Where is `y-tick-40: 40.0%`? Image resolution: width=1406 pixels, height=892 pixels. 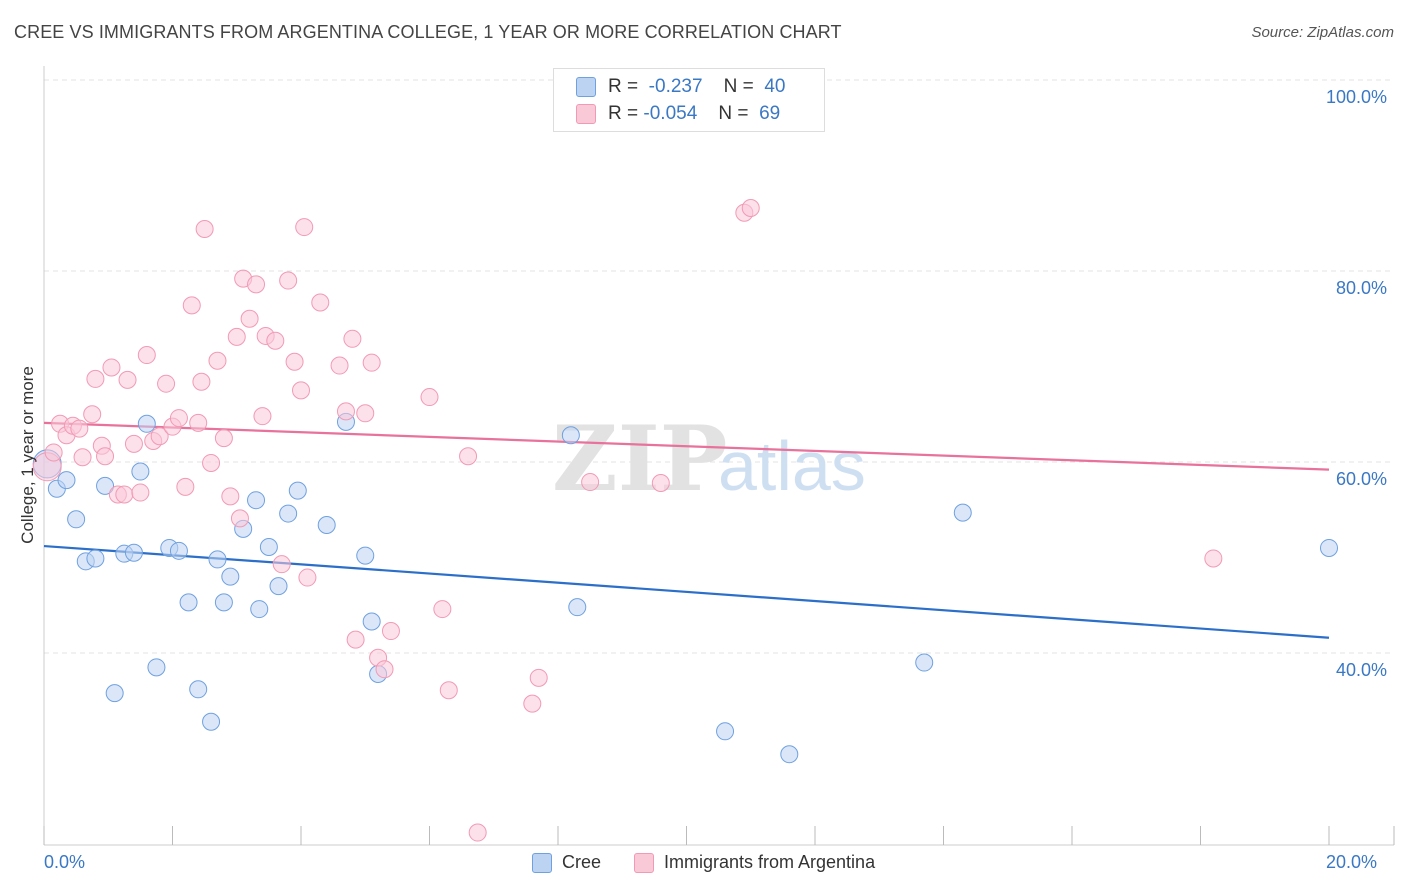 y-tick-40: 40.0% is located at coordinates (1362, 670).